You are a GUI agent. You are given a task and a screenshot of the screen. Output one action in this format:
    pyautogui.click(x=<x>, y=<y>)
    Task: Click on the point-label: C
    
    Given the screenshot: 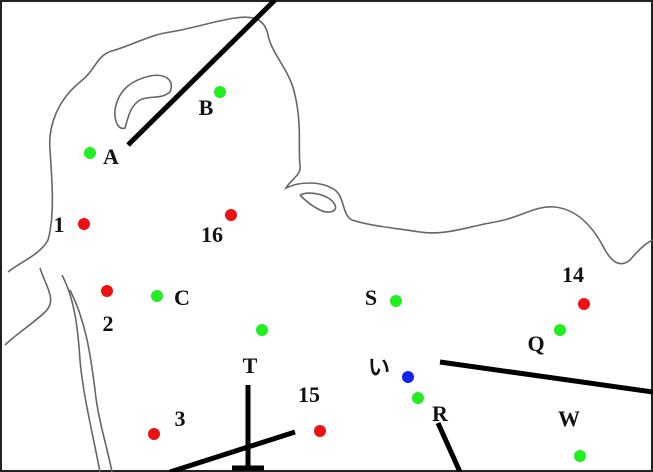 What is the action you would take?
    pyautogui.click(x=182, y=297)
    